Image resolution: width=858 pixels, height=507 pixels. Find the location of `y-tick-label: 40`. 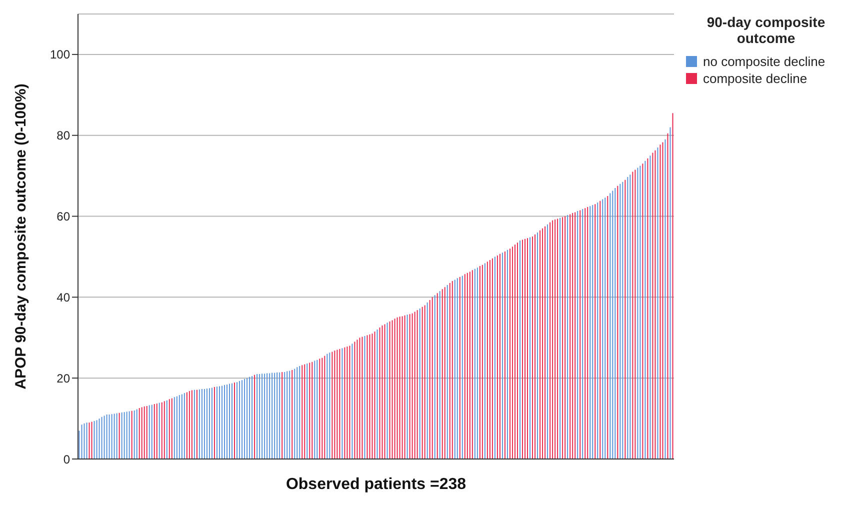

y-tick-label: 40 is located at coordinates (63, 297).